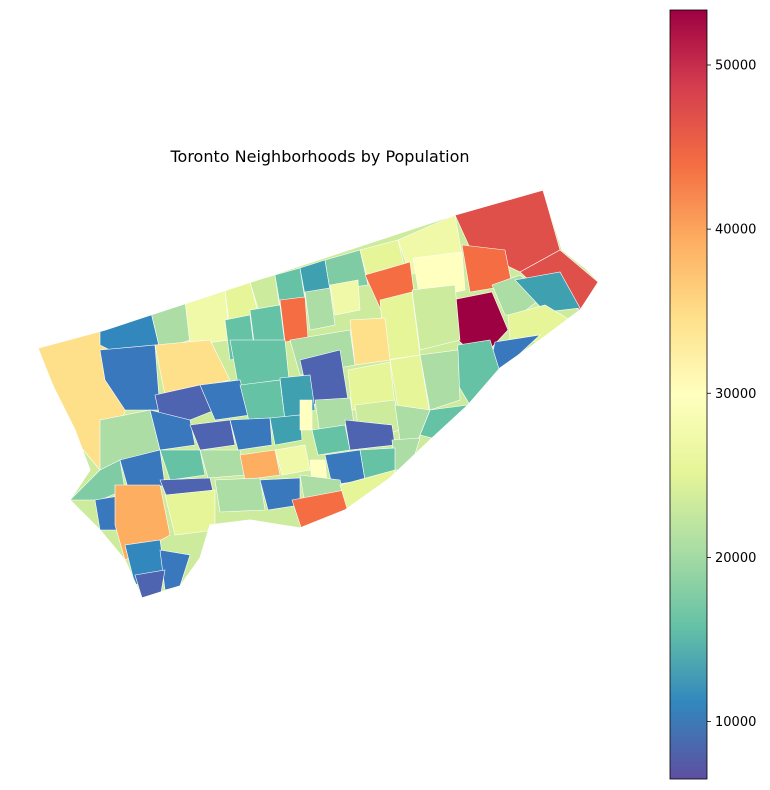  I want to click on colorbar-tick-label: 50000, so click(735, 65).